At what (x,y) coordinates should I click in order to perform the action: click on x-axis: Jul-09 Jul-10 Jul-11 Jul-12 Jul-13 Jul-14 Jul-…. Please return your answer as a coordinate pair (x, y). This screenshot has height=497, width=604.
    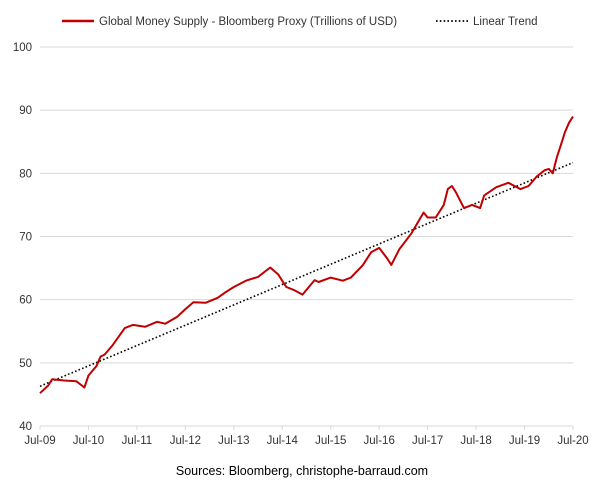
    Looking at the image, I should click on (306, 436).